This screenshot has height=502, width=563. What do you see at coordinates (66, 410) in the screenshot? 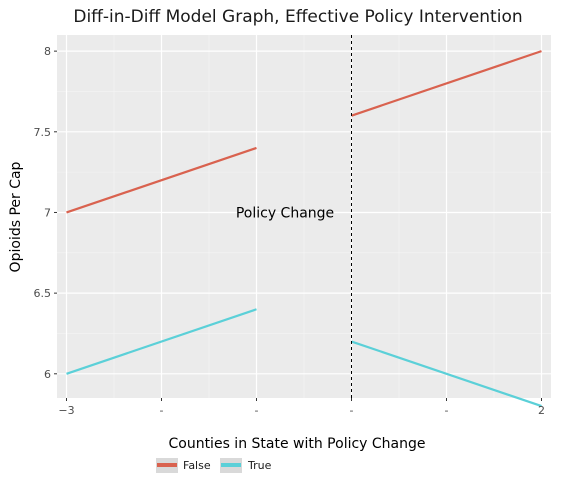
I see `x-tick-label: −3` at bounding box center [66, 410].